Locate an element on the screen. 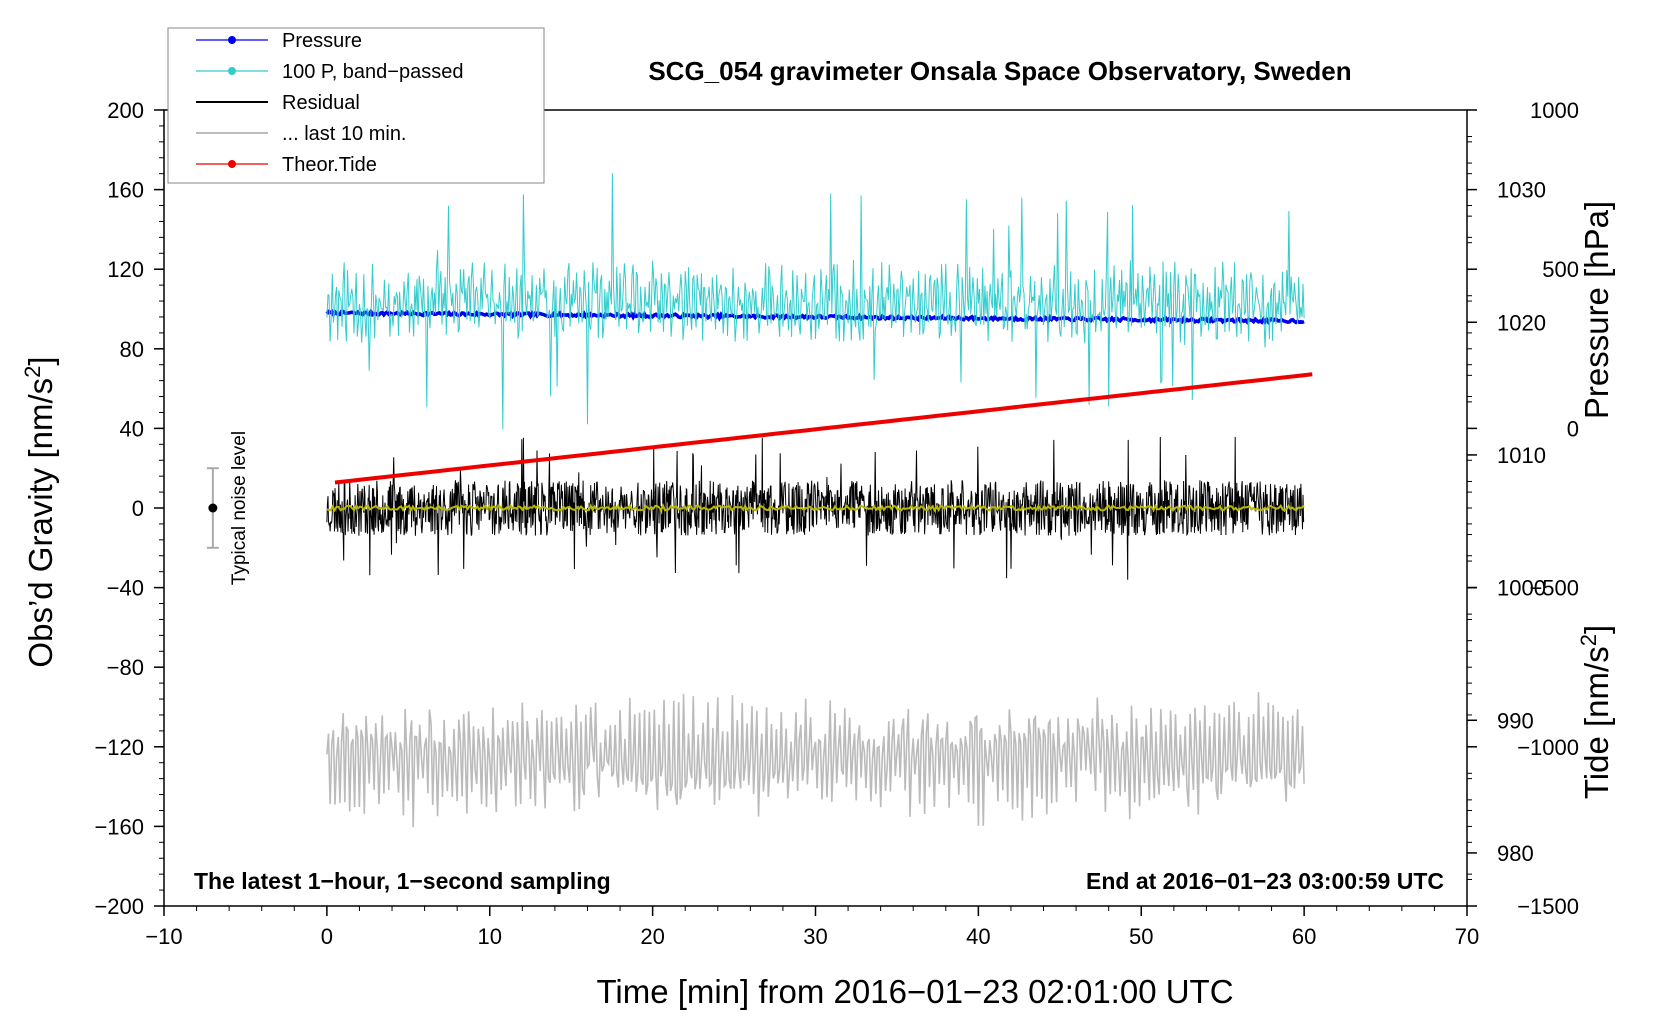 This screenshot has width=1660, height=1020. legend-label: 100 P, band−passed is located at coordinates (372, 72).